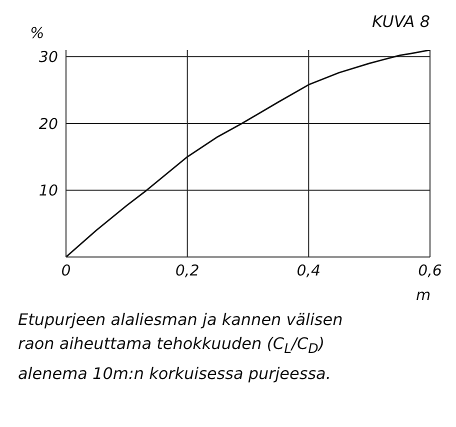  Describe the element at coordinates (401, 21) in the screenshot. I see `chart-title: KUVA 8` at that location.